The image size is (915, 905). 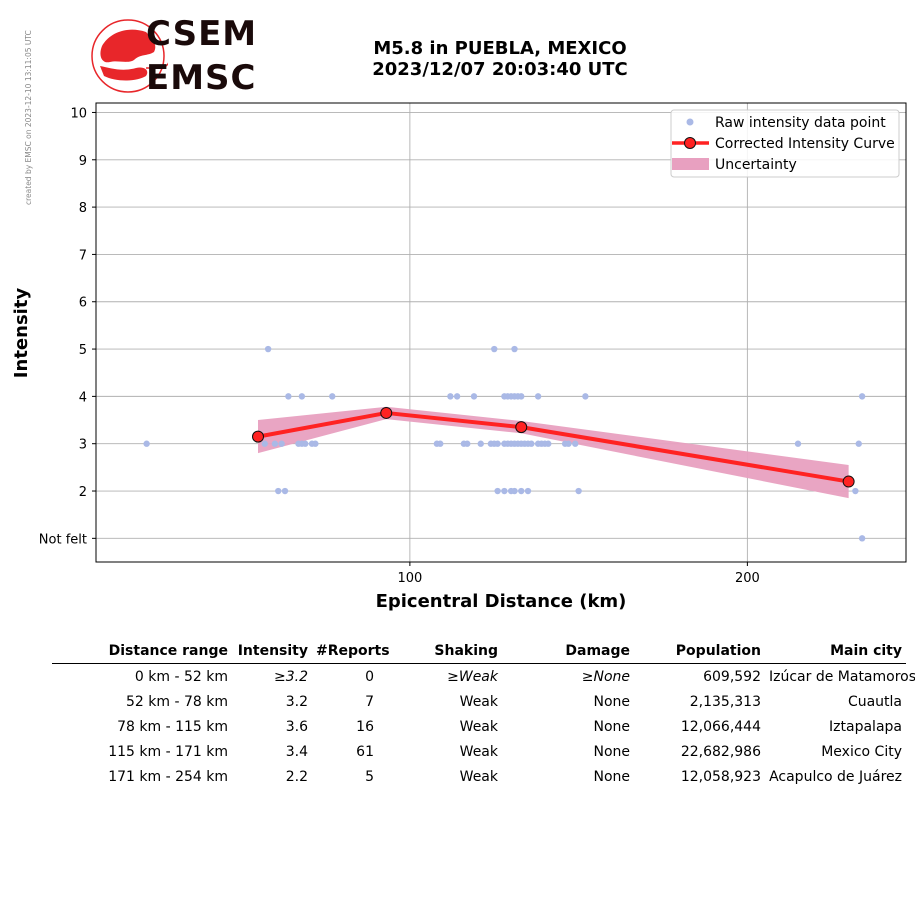 What do you see at coordinates (720, 727) in the screenshot?
I see `table-cell: 12,066,444` at bounding box center [720, 727].